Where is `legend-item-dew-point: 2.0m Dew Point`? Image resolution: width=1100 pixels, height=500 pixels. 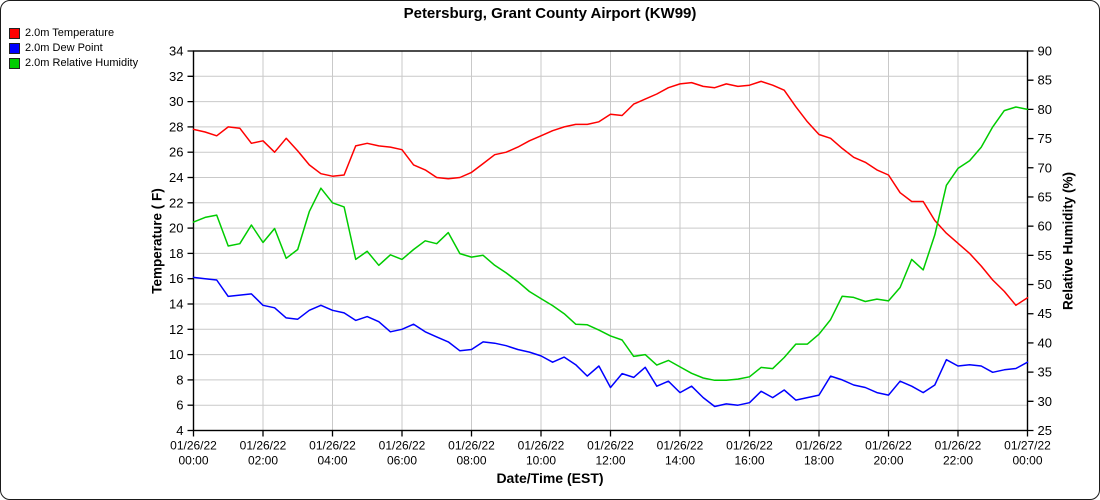 legend-item-dew-point: 2.0m Dew Point is located at coordinates (73, 48).